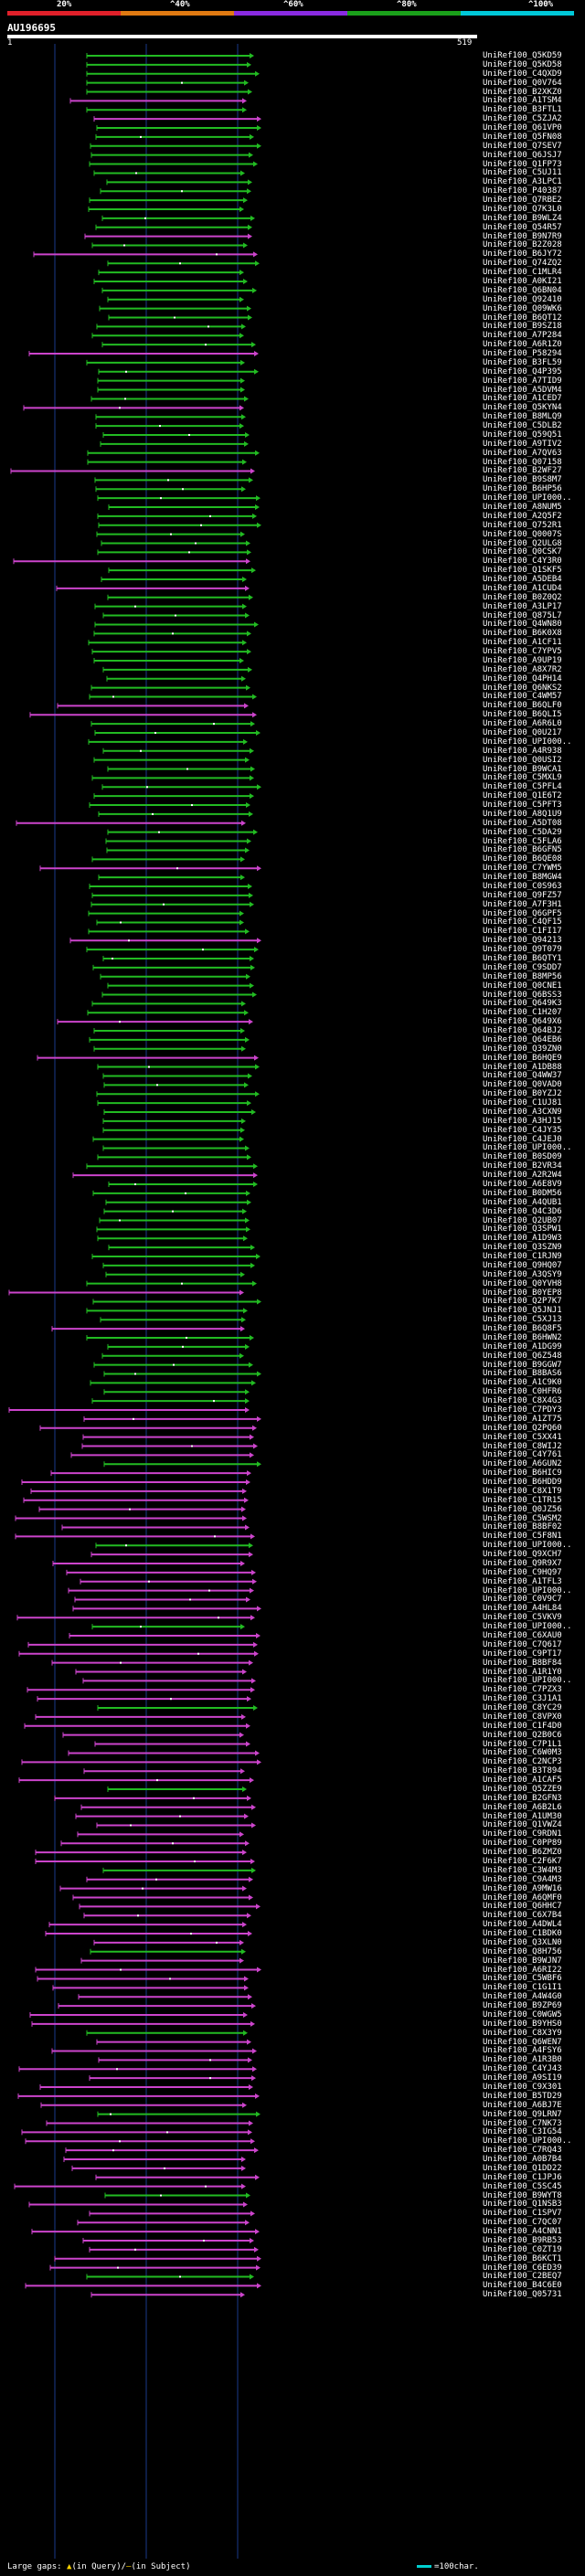 The image size is (585, 2576). I want to click on hit-label: UniRef100_A9UP19, so click(522, 660).